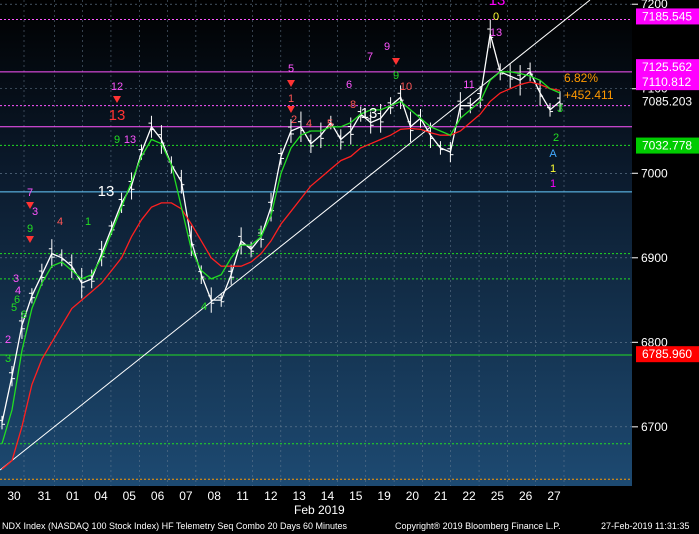  I want to click on sequence-count-label: 11, so click(468, 85).